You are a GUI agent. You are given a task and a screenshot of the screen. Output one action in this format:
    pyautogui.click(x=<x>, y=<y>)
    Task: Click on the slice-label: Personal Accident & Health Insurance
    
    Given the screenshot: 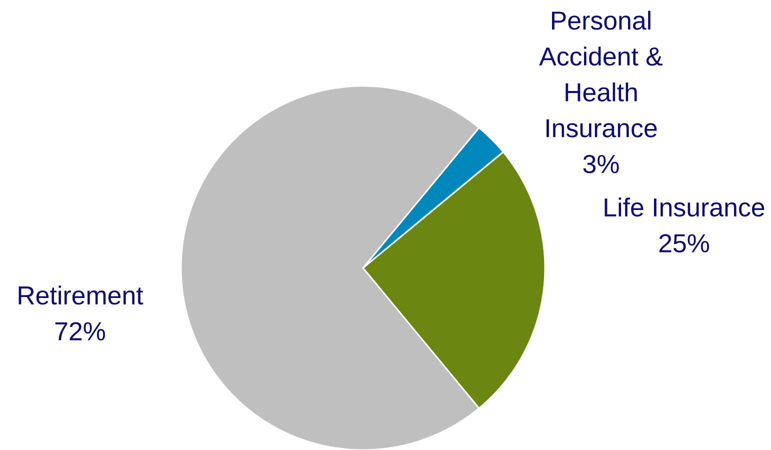 What is the action you would take?
    pyautogui.click(x=600, y=74)
    